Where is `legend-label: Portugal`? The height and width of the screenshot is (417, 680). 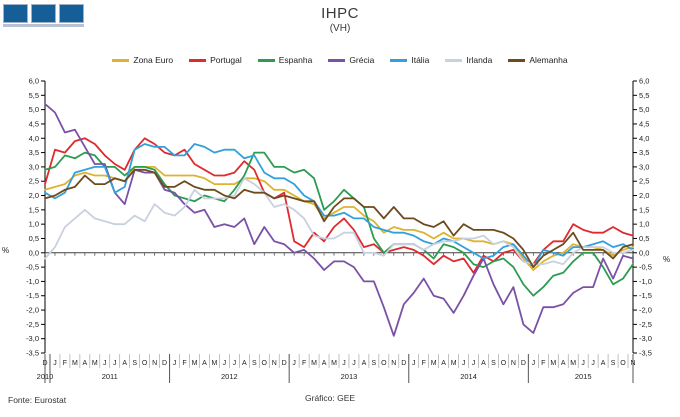
legend-label: Portugal is located at coordinates (226, 60).